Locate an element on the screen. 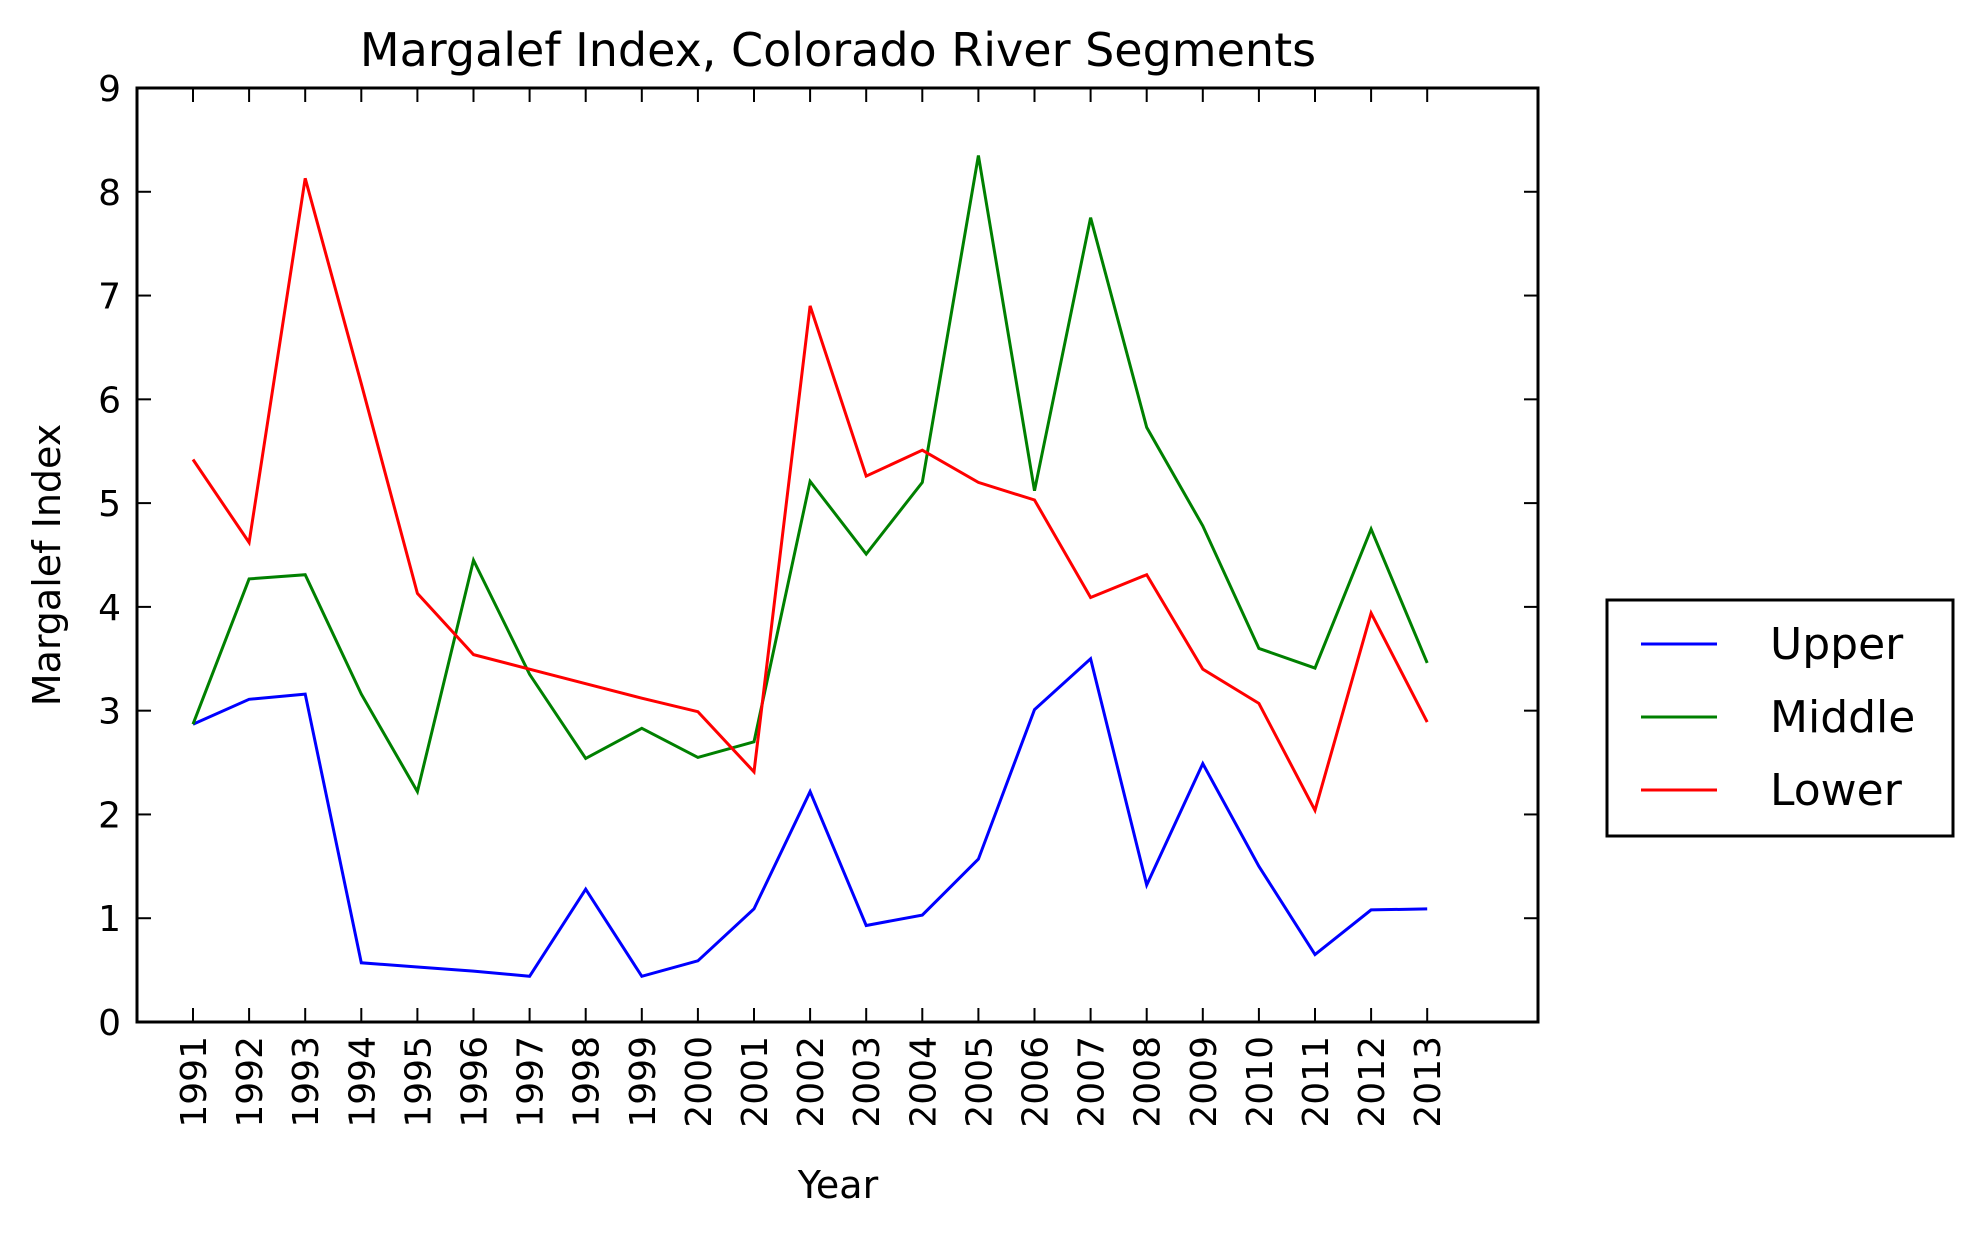 This screenshot has width=1976, height=1234. x-tick-label: 2007 is located at coordinates (1092, 1082).